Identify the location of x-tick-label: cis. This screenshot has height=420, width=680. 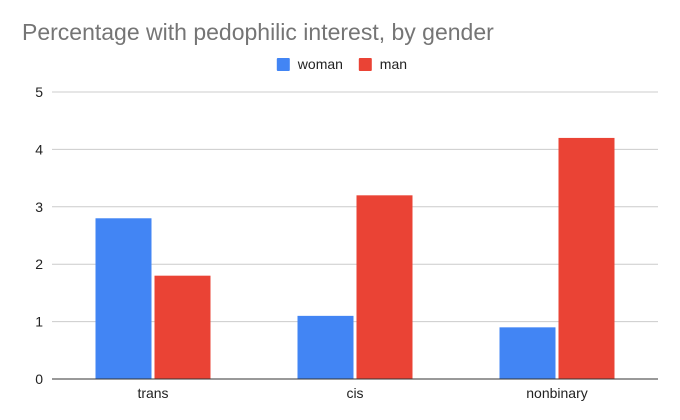
(354, 393).